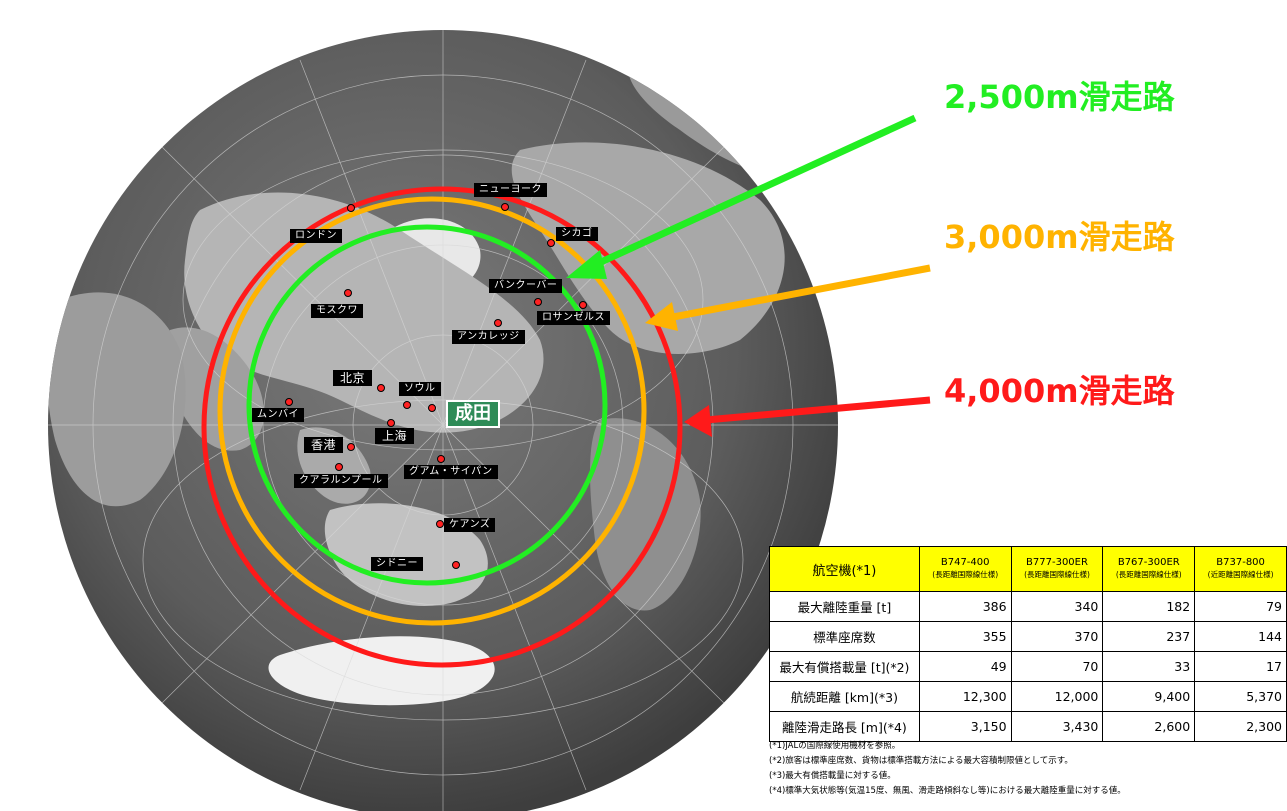 This screenshot has width=1287, height=811. I want to click on city-label-new-york: ニューヨーク, so click(510, 190).